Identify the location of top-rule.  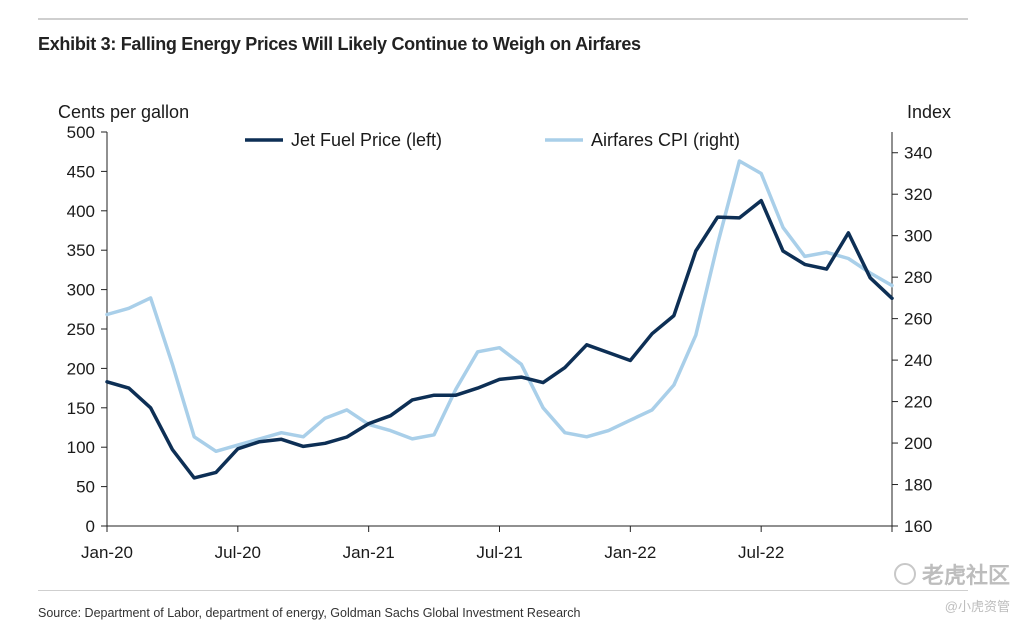
(503, 19).